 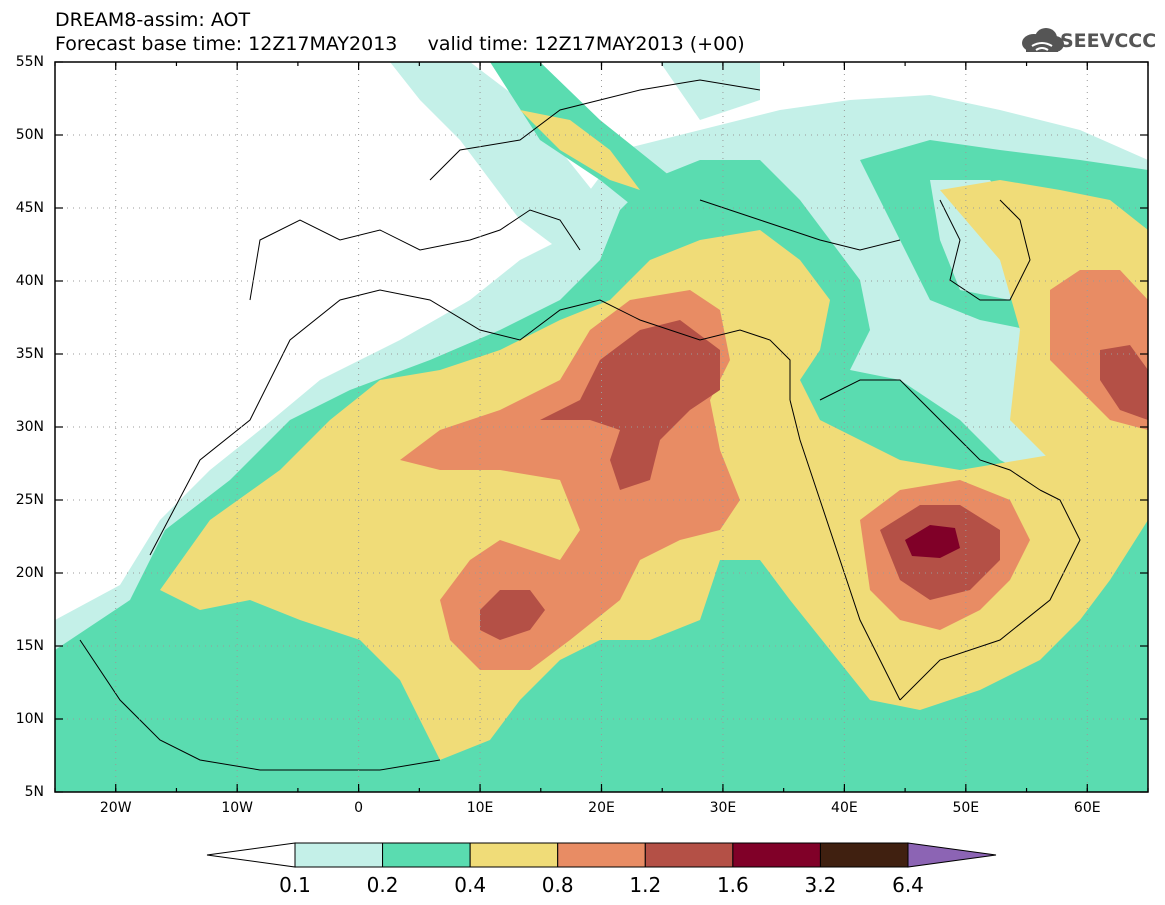 What do you see at coordinates (251, 855) in the screenshot?
I see `colorbar-low-arrow` at bounding box center [251, 855].